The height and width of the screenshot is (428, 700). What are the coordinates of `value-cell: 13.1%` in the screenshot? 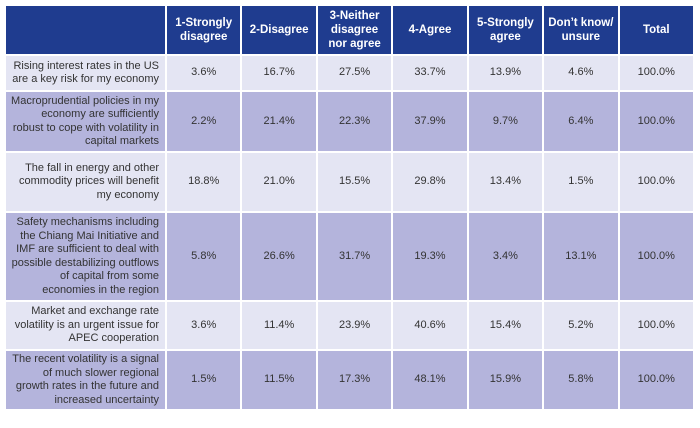 It's located at (581, 256).